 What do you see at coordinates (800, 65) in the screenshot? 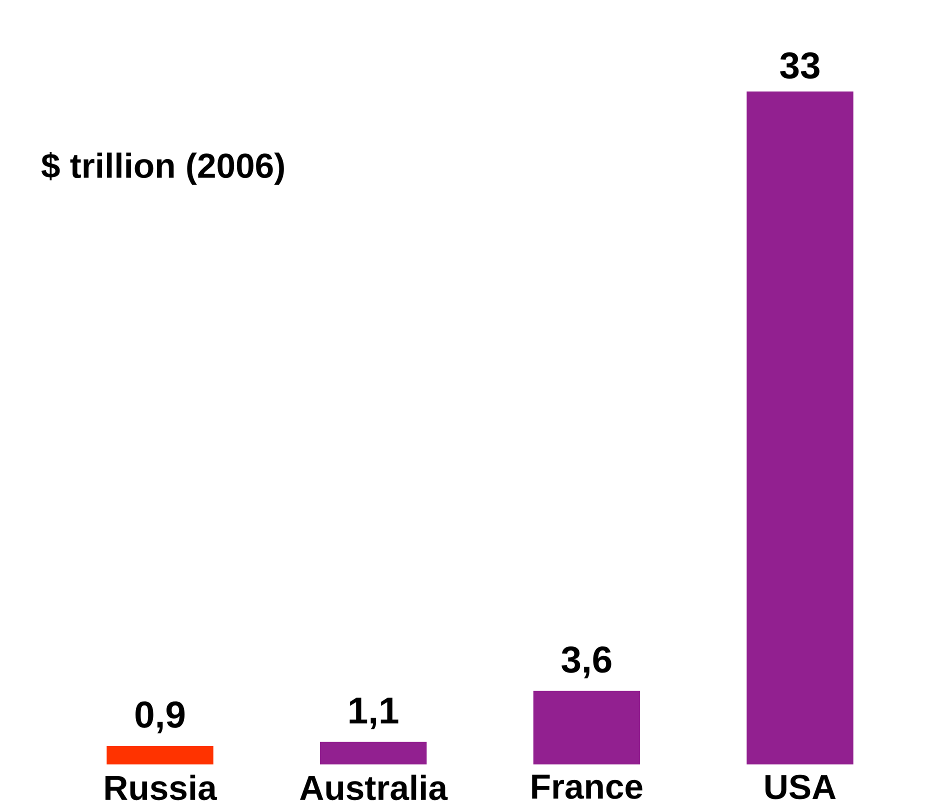
I see `data-label: 33` at bounding box center [800, 65].